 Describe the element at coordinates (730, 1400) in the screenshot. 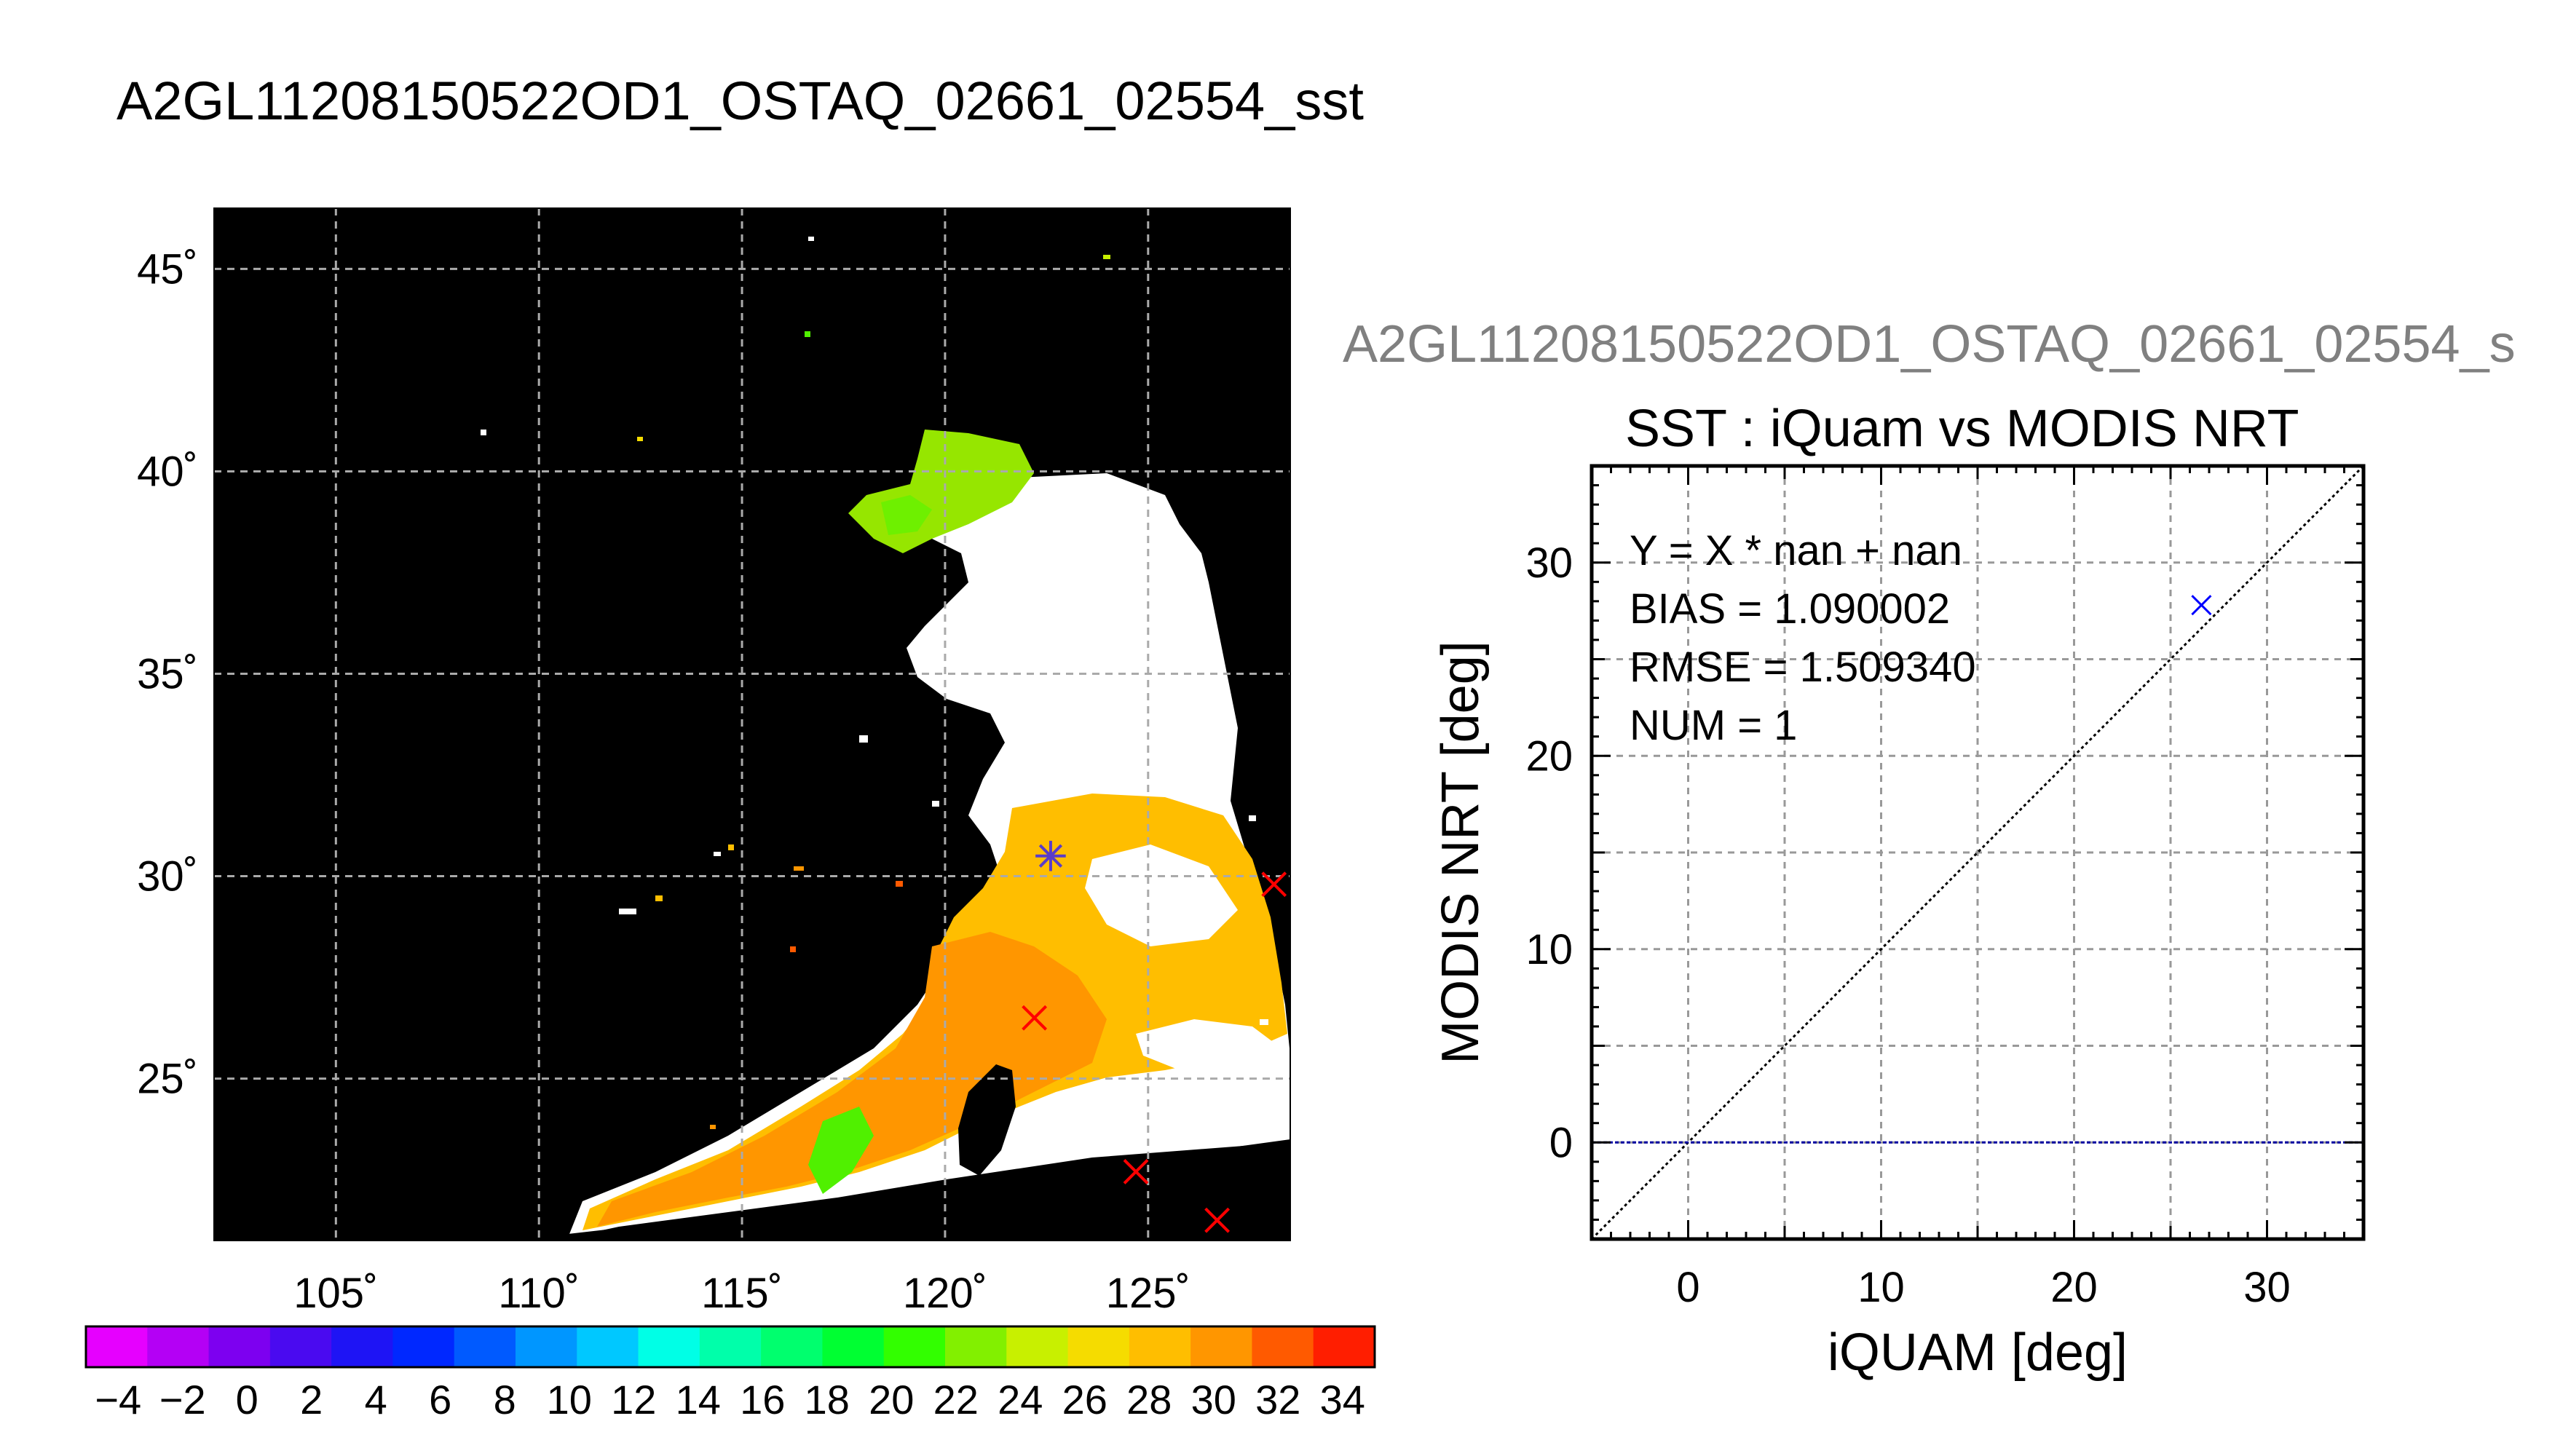

I see `colorbar-tick-labels: −4 −2 0 2 4 6 8 10 12 14 16 18 20 22 24 26 28 30 32 34` at that location.